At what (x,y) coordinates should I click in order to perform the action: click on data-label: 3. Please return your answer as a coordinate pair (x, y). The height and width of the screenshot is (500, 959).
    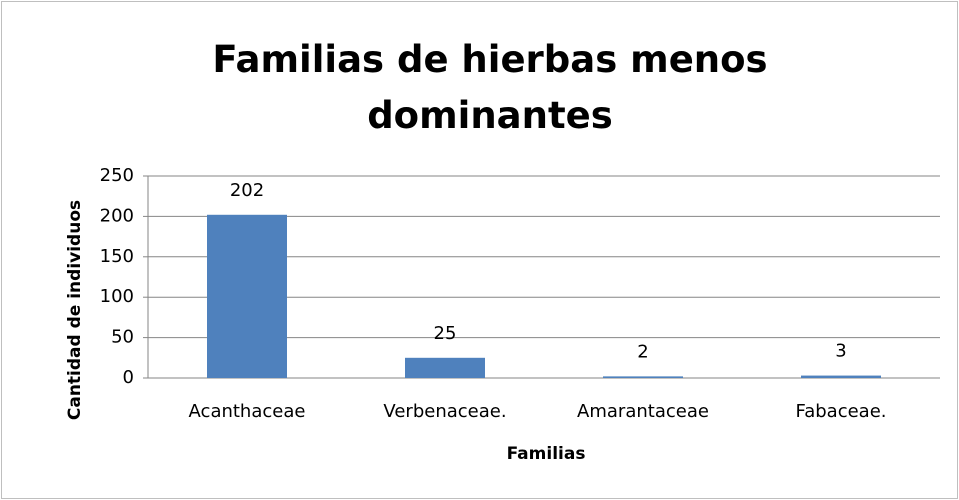
    Looking at the image, I should click on (840, 351).